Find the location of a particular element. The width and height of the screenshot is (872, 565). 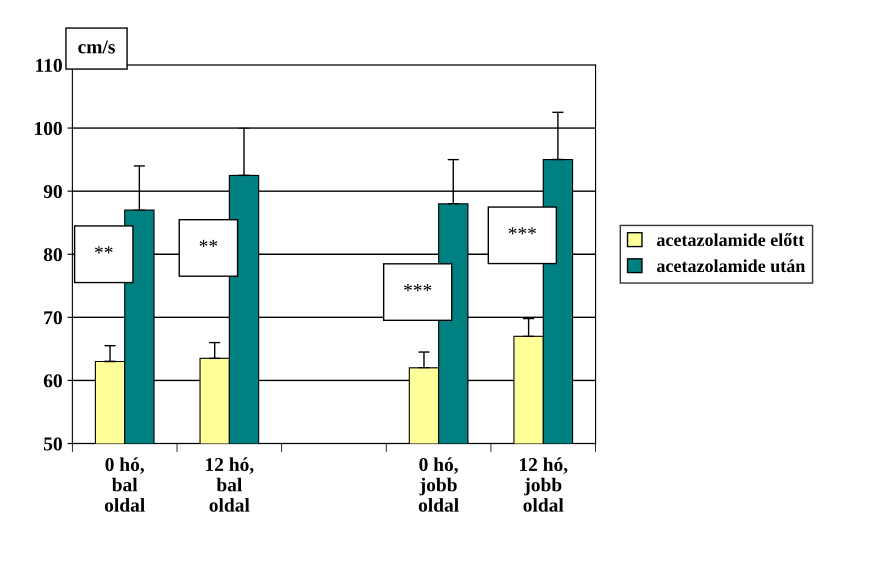

y-tick-label: 70 is located at coordinates (53, 317).